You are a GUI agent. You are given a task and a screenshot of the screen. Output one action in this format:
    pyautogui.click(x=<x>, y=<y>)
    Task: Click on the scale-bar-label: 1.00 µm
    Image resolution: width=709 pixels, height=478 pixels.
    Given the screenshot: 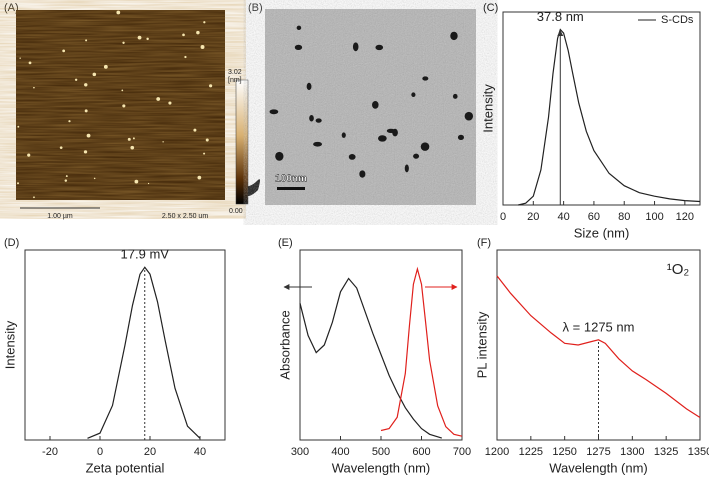 What is the action you would take?
    pyautogui.click(x=60, y=216)
    